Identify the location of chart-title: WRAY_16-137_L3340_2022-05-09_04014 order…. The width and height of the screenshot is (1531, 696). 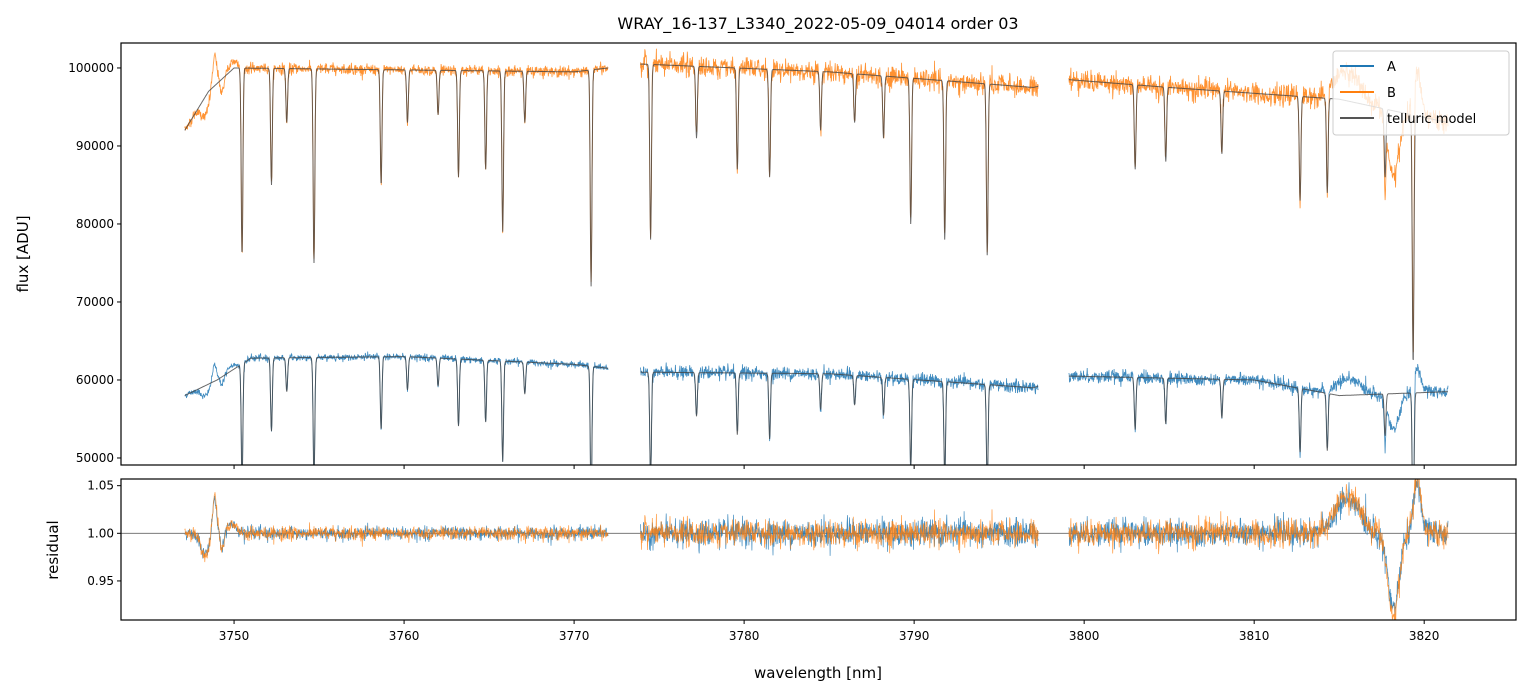
(817, 24).